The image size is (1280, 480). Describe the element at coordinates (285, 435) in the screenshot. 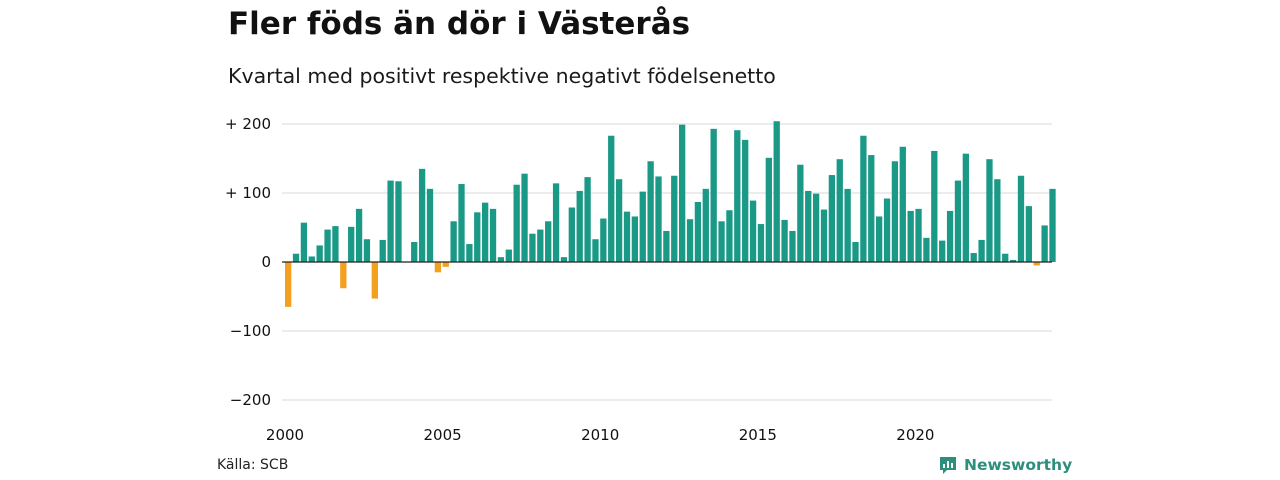

I see `x-tick-label: 2000` at that location.